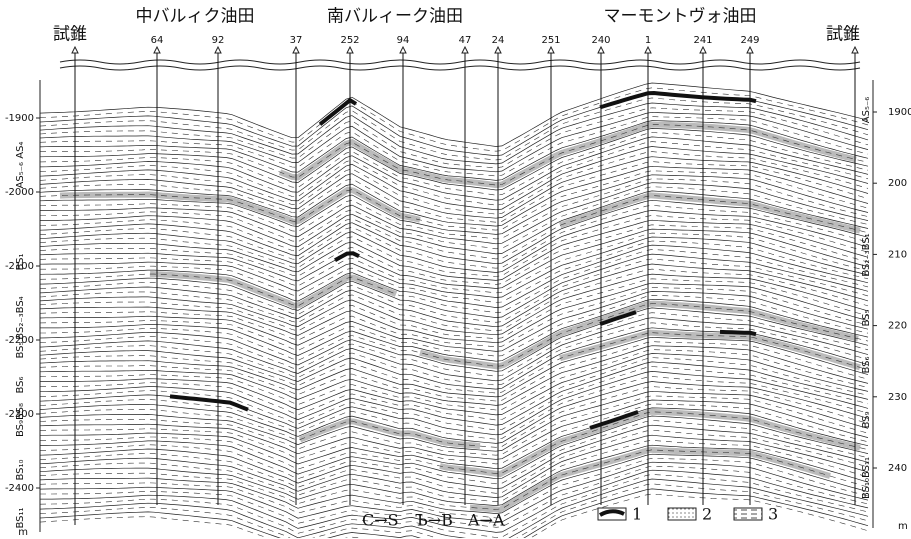 The height and width of the screenshot is (539, 911). Describe the element at coordinates (899, 112) in the screenshot. I see `depth-label: 1900` at that location.